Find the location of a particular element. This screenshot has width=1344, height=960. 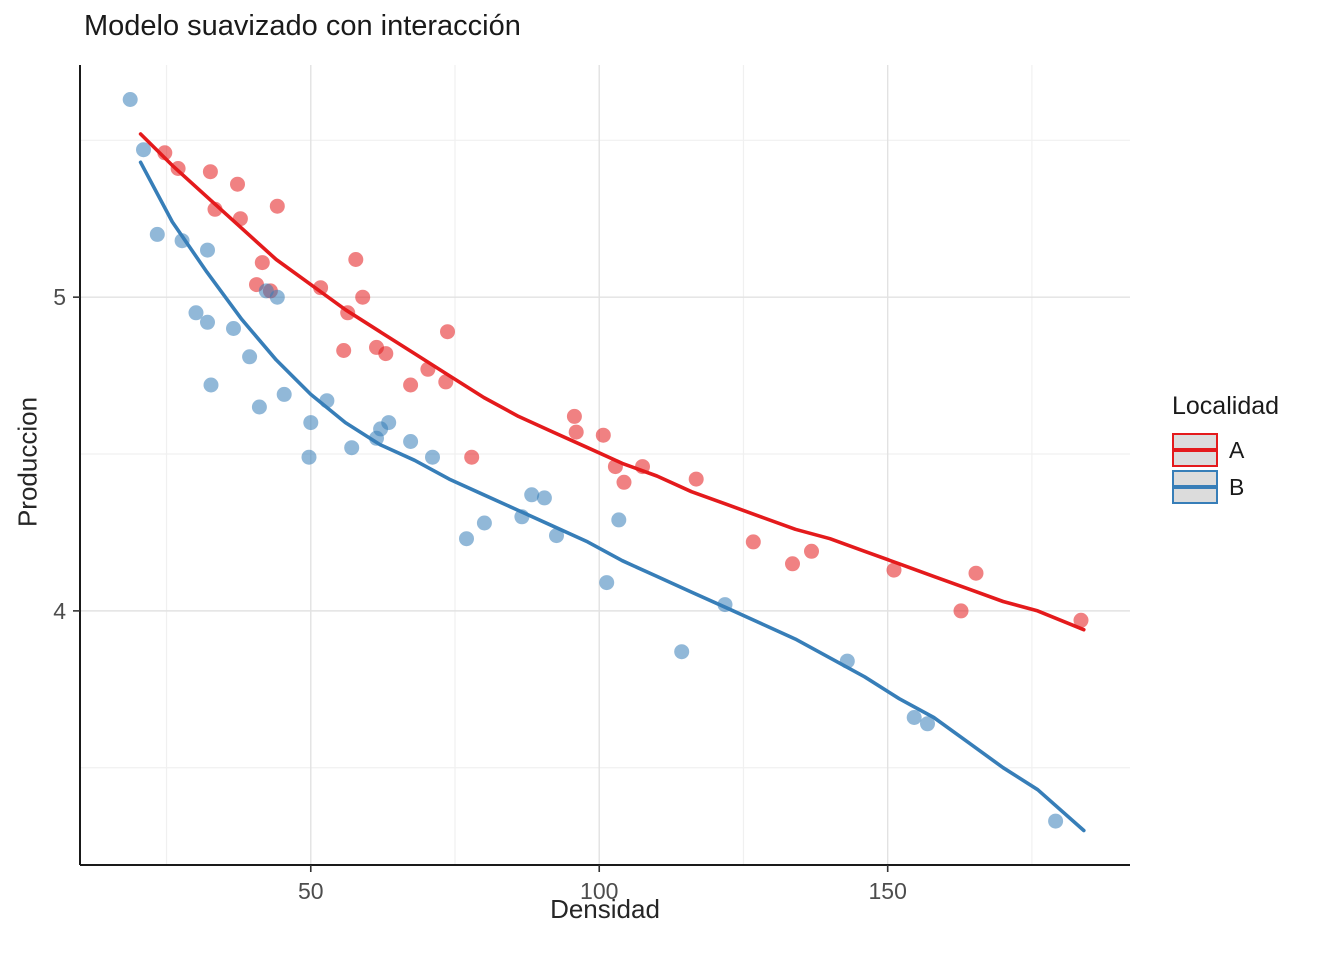

legend-key-line-a is located at coordinates (1195, 450).